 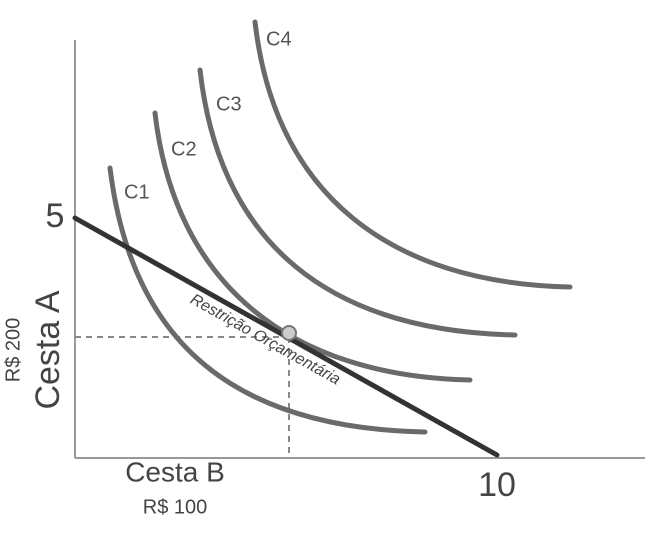 What do you see at coordinates (137, 192) in the screenshot?
I see `curve-label: C1` at bounding box center [137, 192].